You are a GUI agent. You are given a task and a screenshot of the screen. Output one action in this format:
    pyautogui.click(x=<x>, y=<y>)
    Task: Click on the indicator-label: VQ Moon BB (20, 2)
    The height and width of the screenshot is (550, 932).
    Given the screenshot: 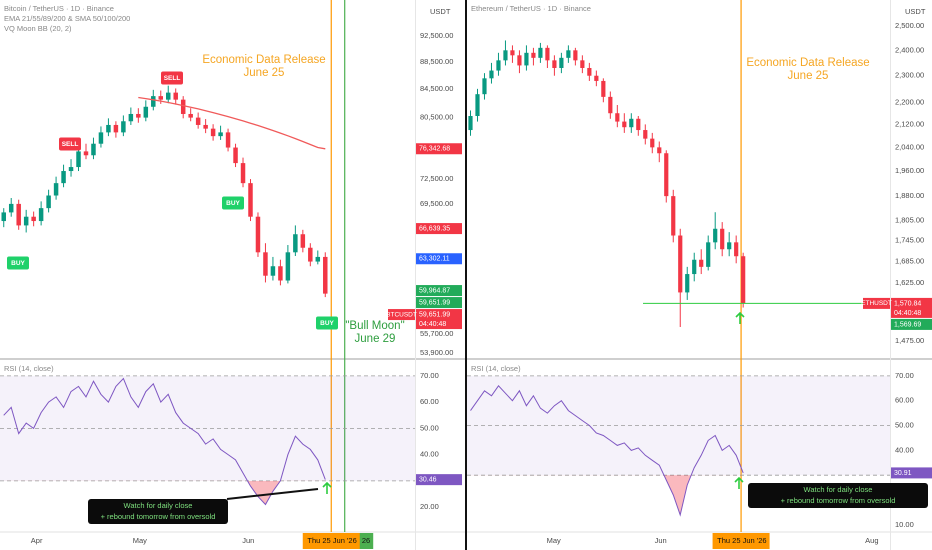 What is the action you would take?
    pyautogui.click(x=38, y=28)
    